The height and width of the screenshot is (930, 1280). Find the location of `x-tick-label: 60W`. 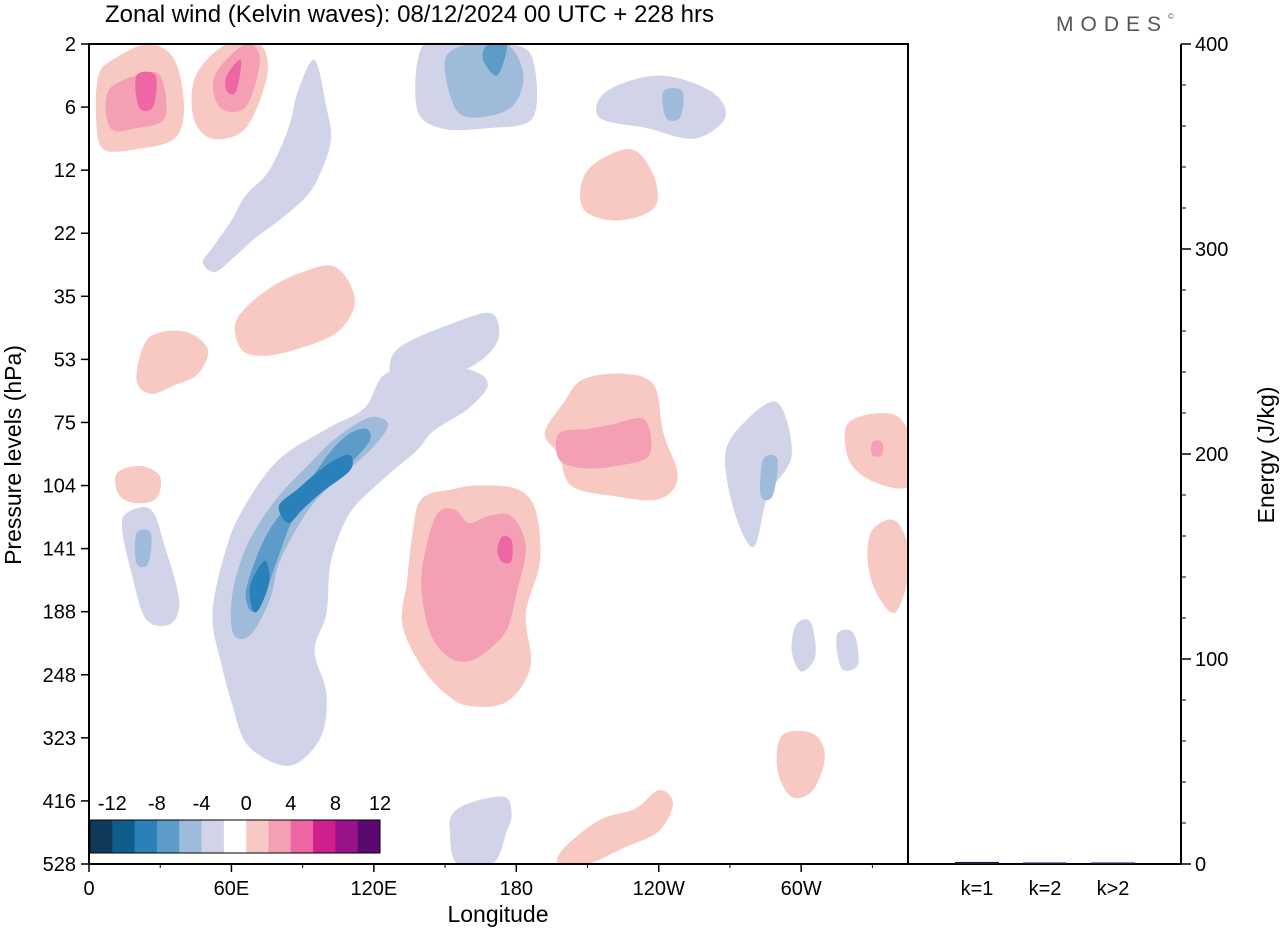

x-tick-label: 60W is located at coordinates (801, 889).